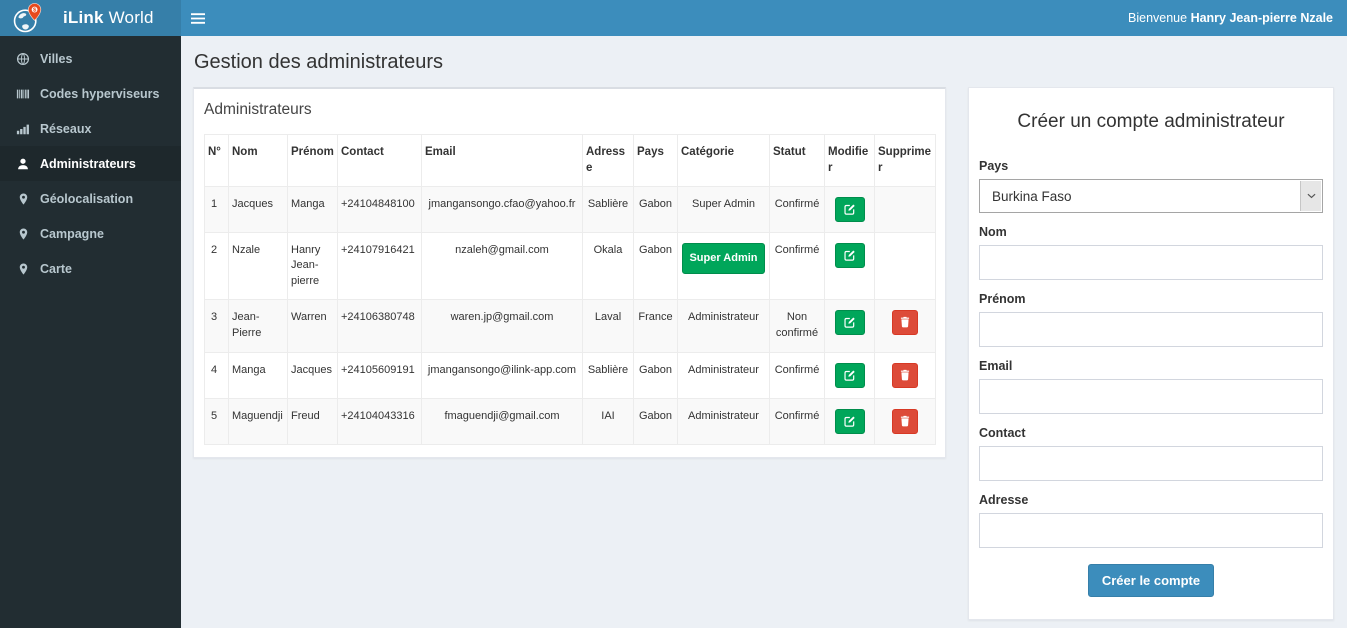 The image size is (1347, 628). What do you see at coordinates (258, 266) in the screenshot?
I see `cell-nom: Nzale` at bounding box center [258, 266].